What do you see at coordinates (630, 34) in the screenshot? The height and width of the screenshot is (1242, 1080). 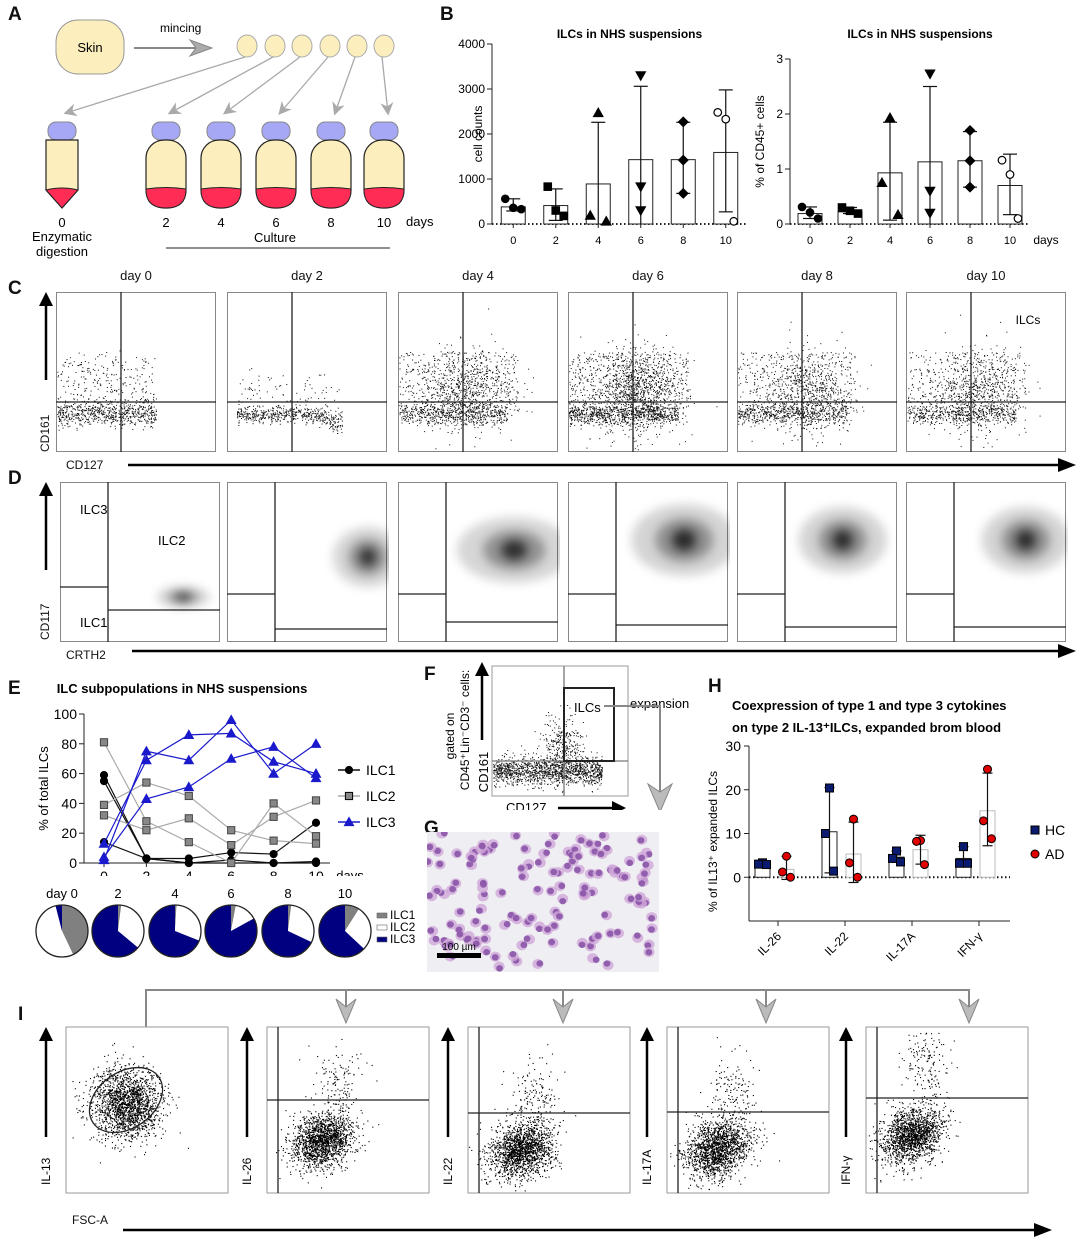 I see `chart-title: ILCs in NHS suspensions` at bounding box center [630, 34].